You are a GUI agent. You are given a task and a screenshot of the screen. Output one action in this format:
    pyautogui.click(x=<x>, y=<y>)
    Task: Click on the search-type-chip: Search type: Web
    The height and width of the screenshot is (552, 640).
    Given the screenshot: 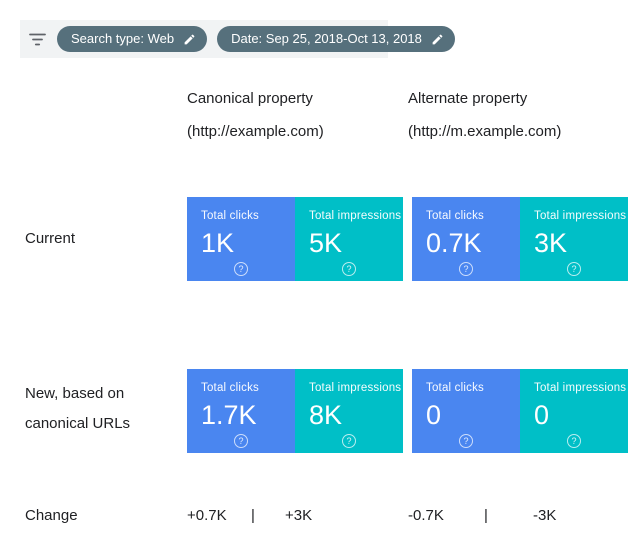 What is the action you would take?
    pyautogui.click(x=132, y=39)
    